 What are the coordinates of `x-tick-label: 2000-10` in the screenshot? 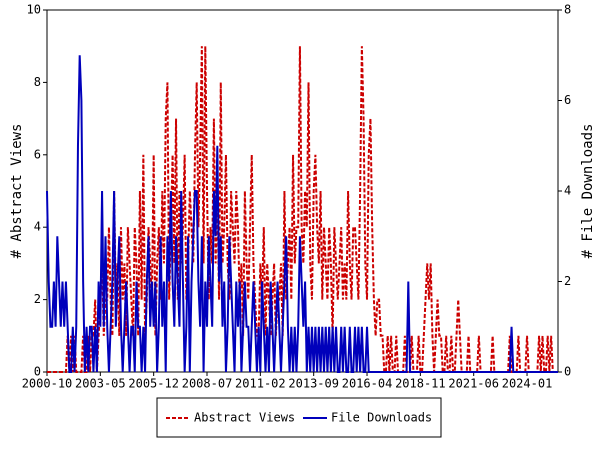 It's located at (47, 384).